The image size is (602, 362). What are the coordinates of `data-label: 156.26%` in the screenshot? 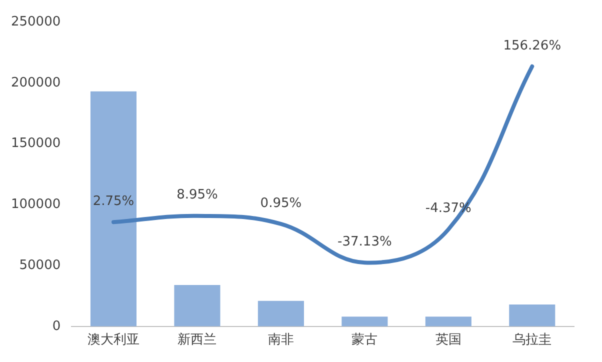 It's located at (532, 46).